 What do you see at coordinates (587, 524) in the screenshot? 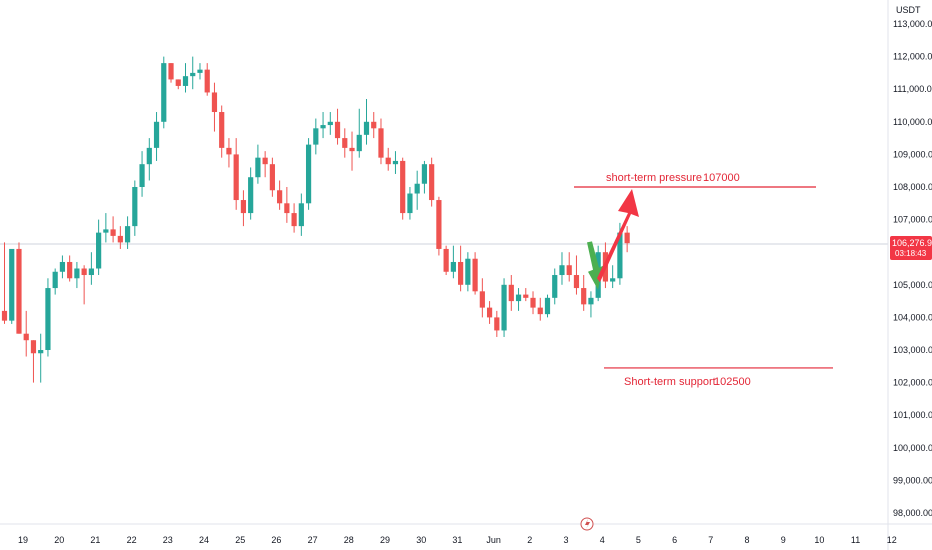
I see `lightning-icon` at bounding box center [587, 524].